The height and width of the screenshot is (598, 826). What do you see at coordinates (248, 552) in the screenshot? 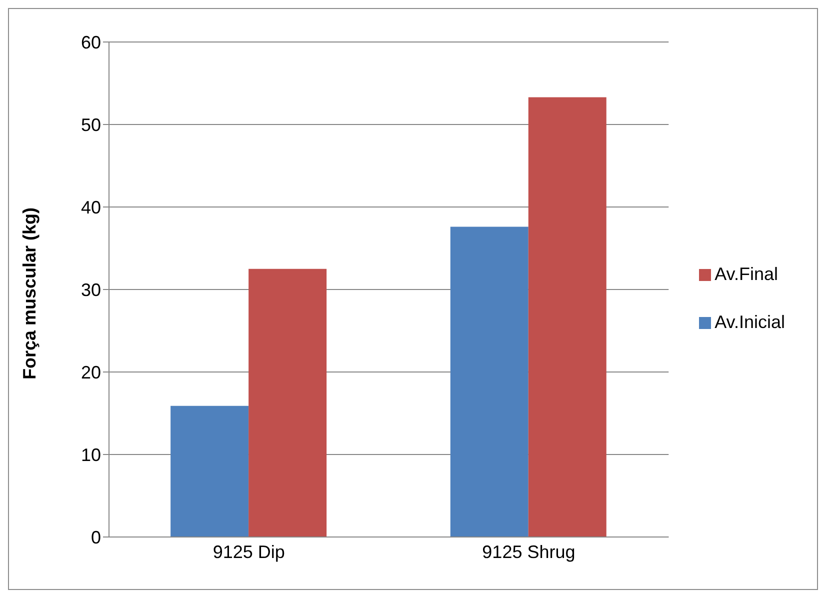
I see `x-tick-label: 9125 Dip` at bounding box center [248, 552].